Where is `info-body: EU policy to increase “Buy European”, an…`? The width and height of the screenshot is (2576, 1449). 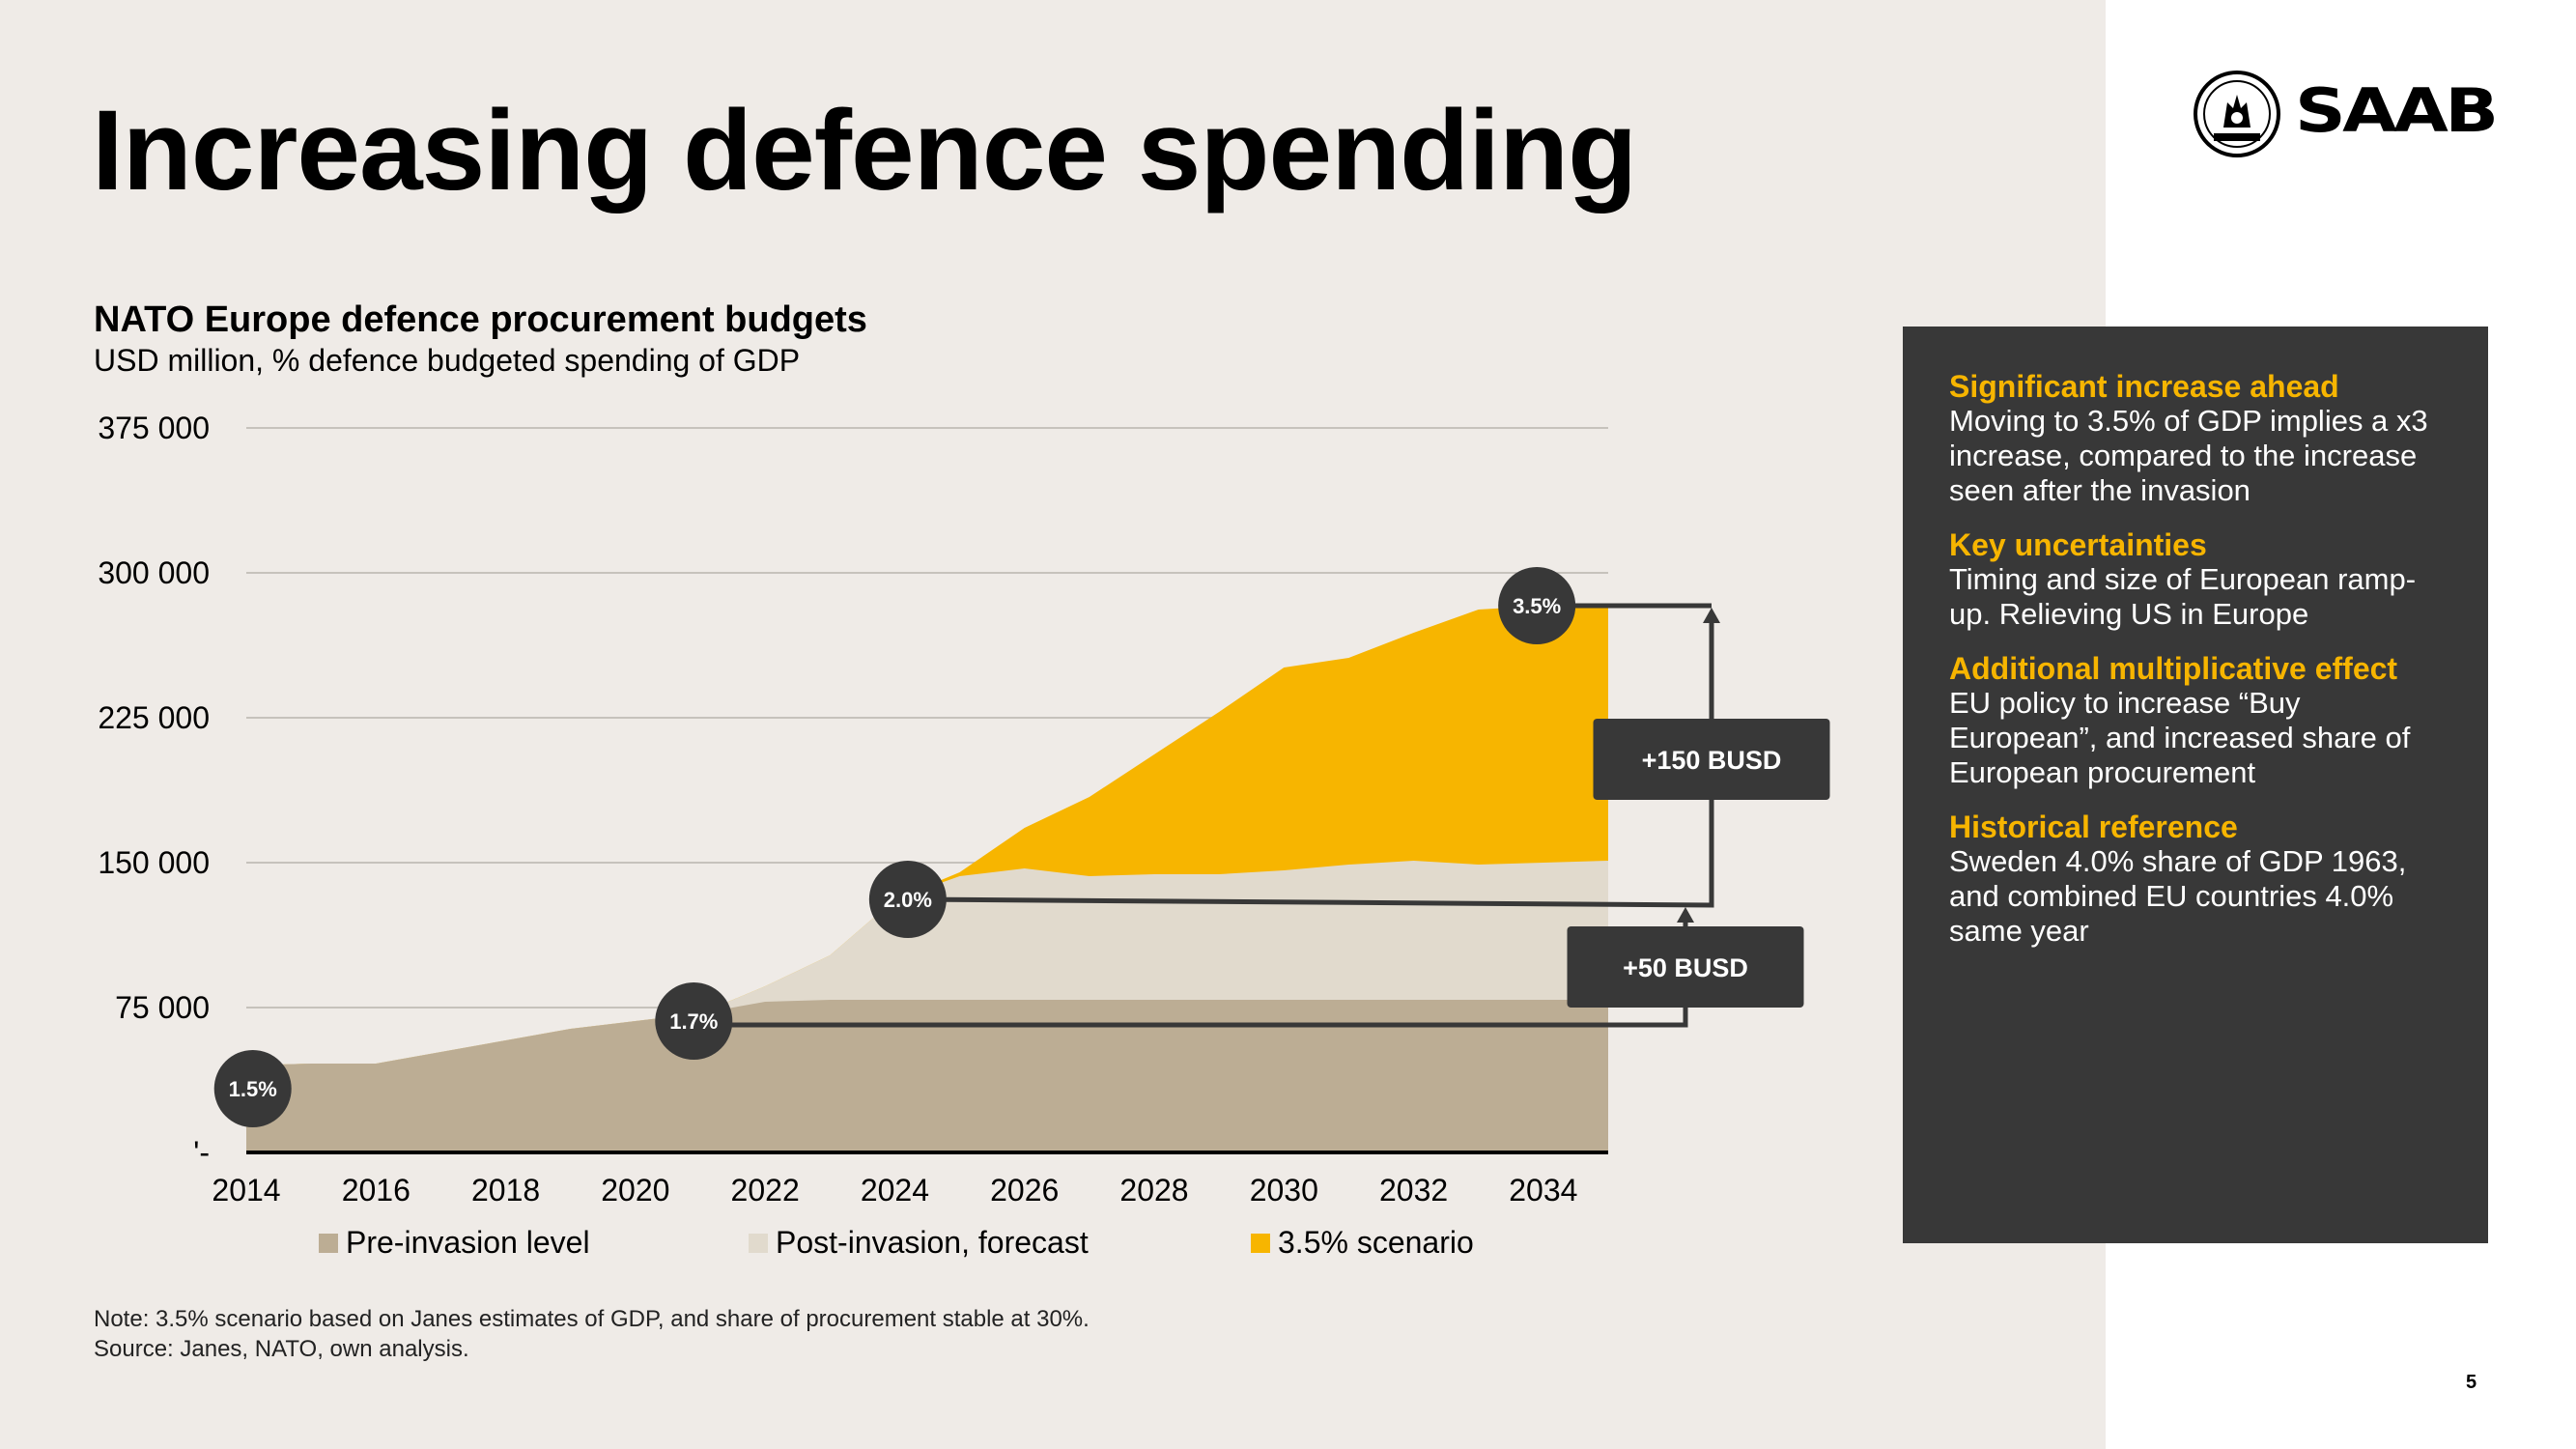 info-body: EU policy to increase “Buy European”, an… is located at coordinates (2180, 737).